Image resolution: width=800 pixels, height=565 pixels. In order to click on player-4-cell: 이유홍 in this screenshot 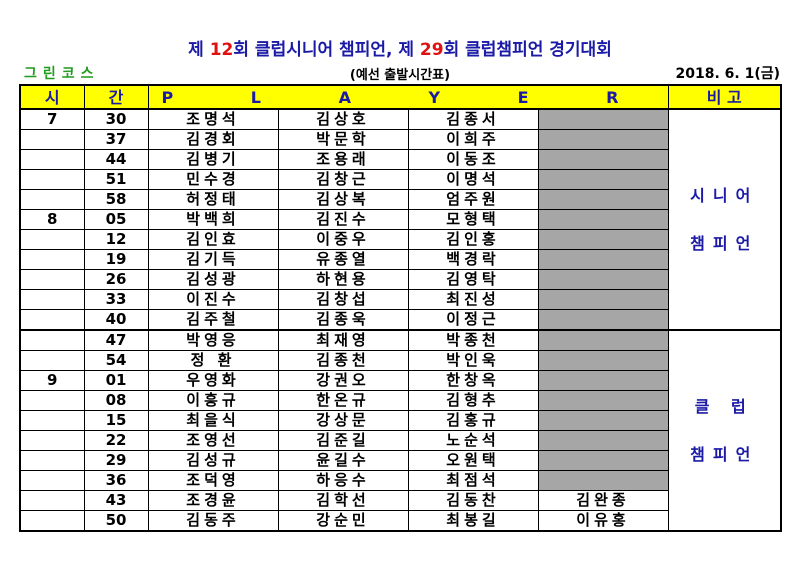, I will do `click(603, 521)`.